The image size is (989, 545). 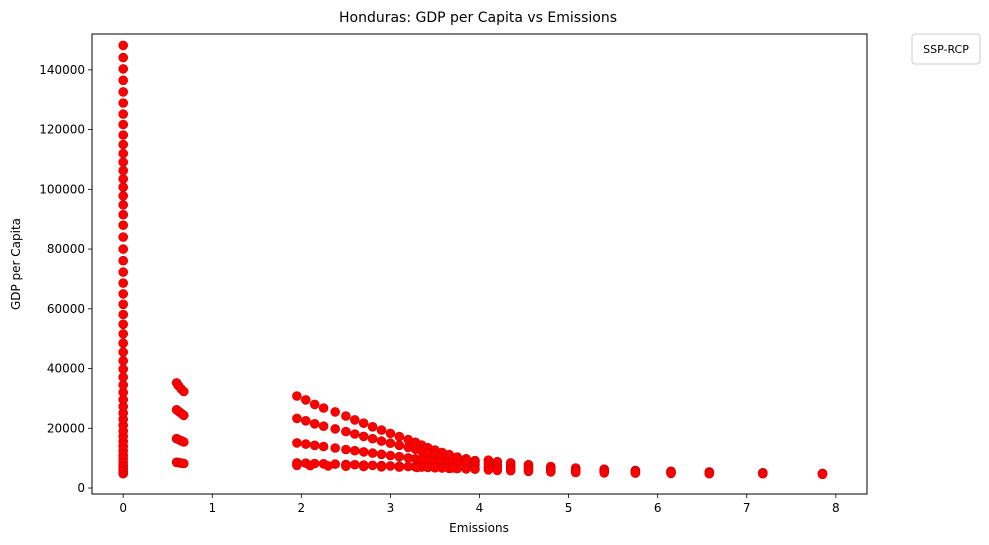 I want to click on legend: SSP-RCP, so click(x=946, y=49).